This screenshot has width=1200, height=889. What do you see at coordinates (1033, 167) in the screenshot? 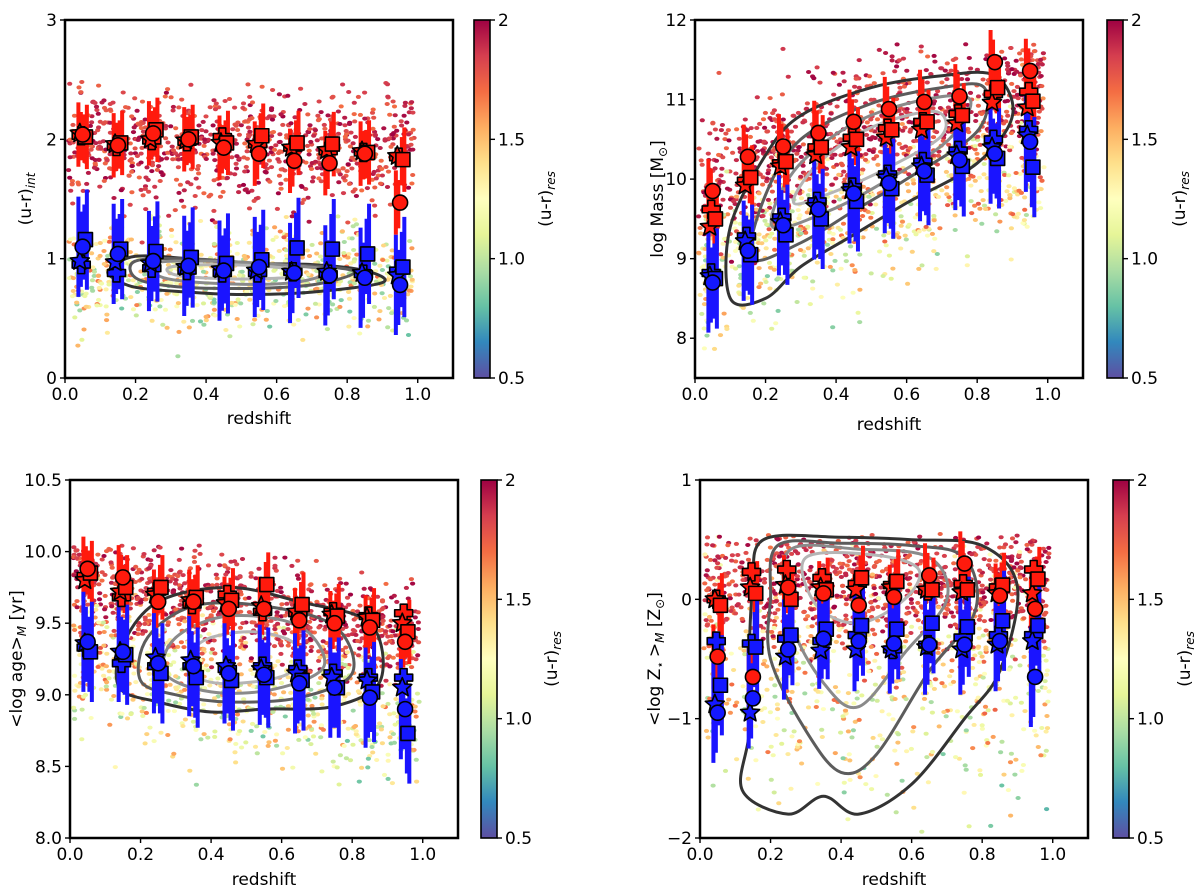
I see `marker-blue-square` at bounding box center [1033, 167].